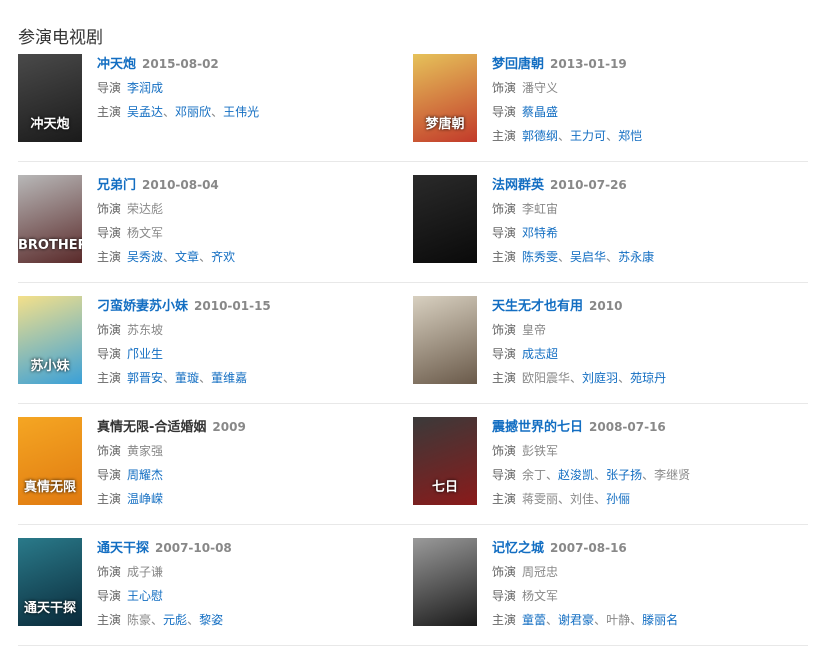 The height and width of the screenshot is (659, 827). What do you see at coordinates (660, 620) in the screenshot?
I see `person-name: 滕丽名` at bounding box center [660, 620].